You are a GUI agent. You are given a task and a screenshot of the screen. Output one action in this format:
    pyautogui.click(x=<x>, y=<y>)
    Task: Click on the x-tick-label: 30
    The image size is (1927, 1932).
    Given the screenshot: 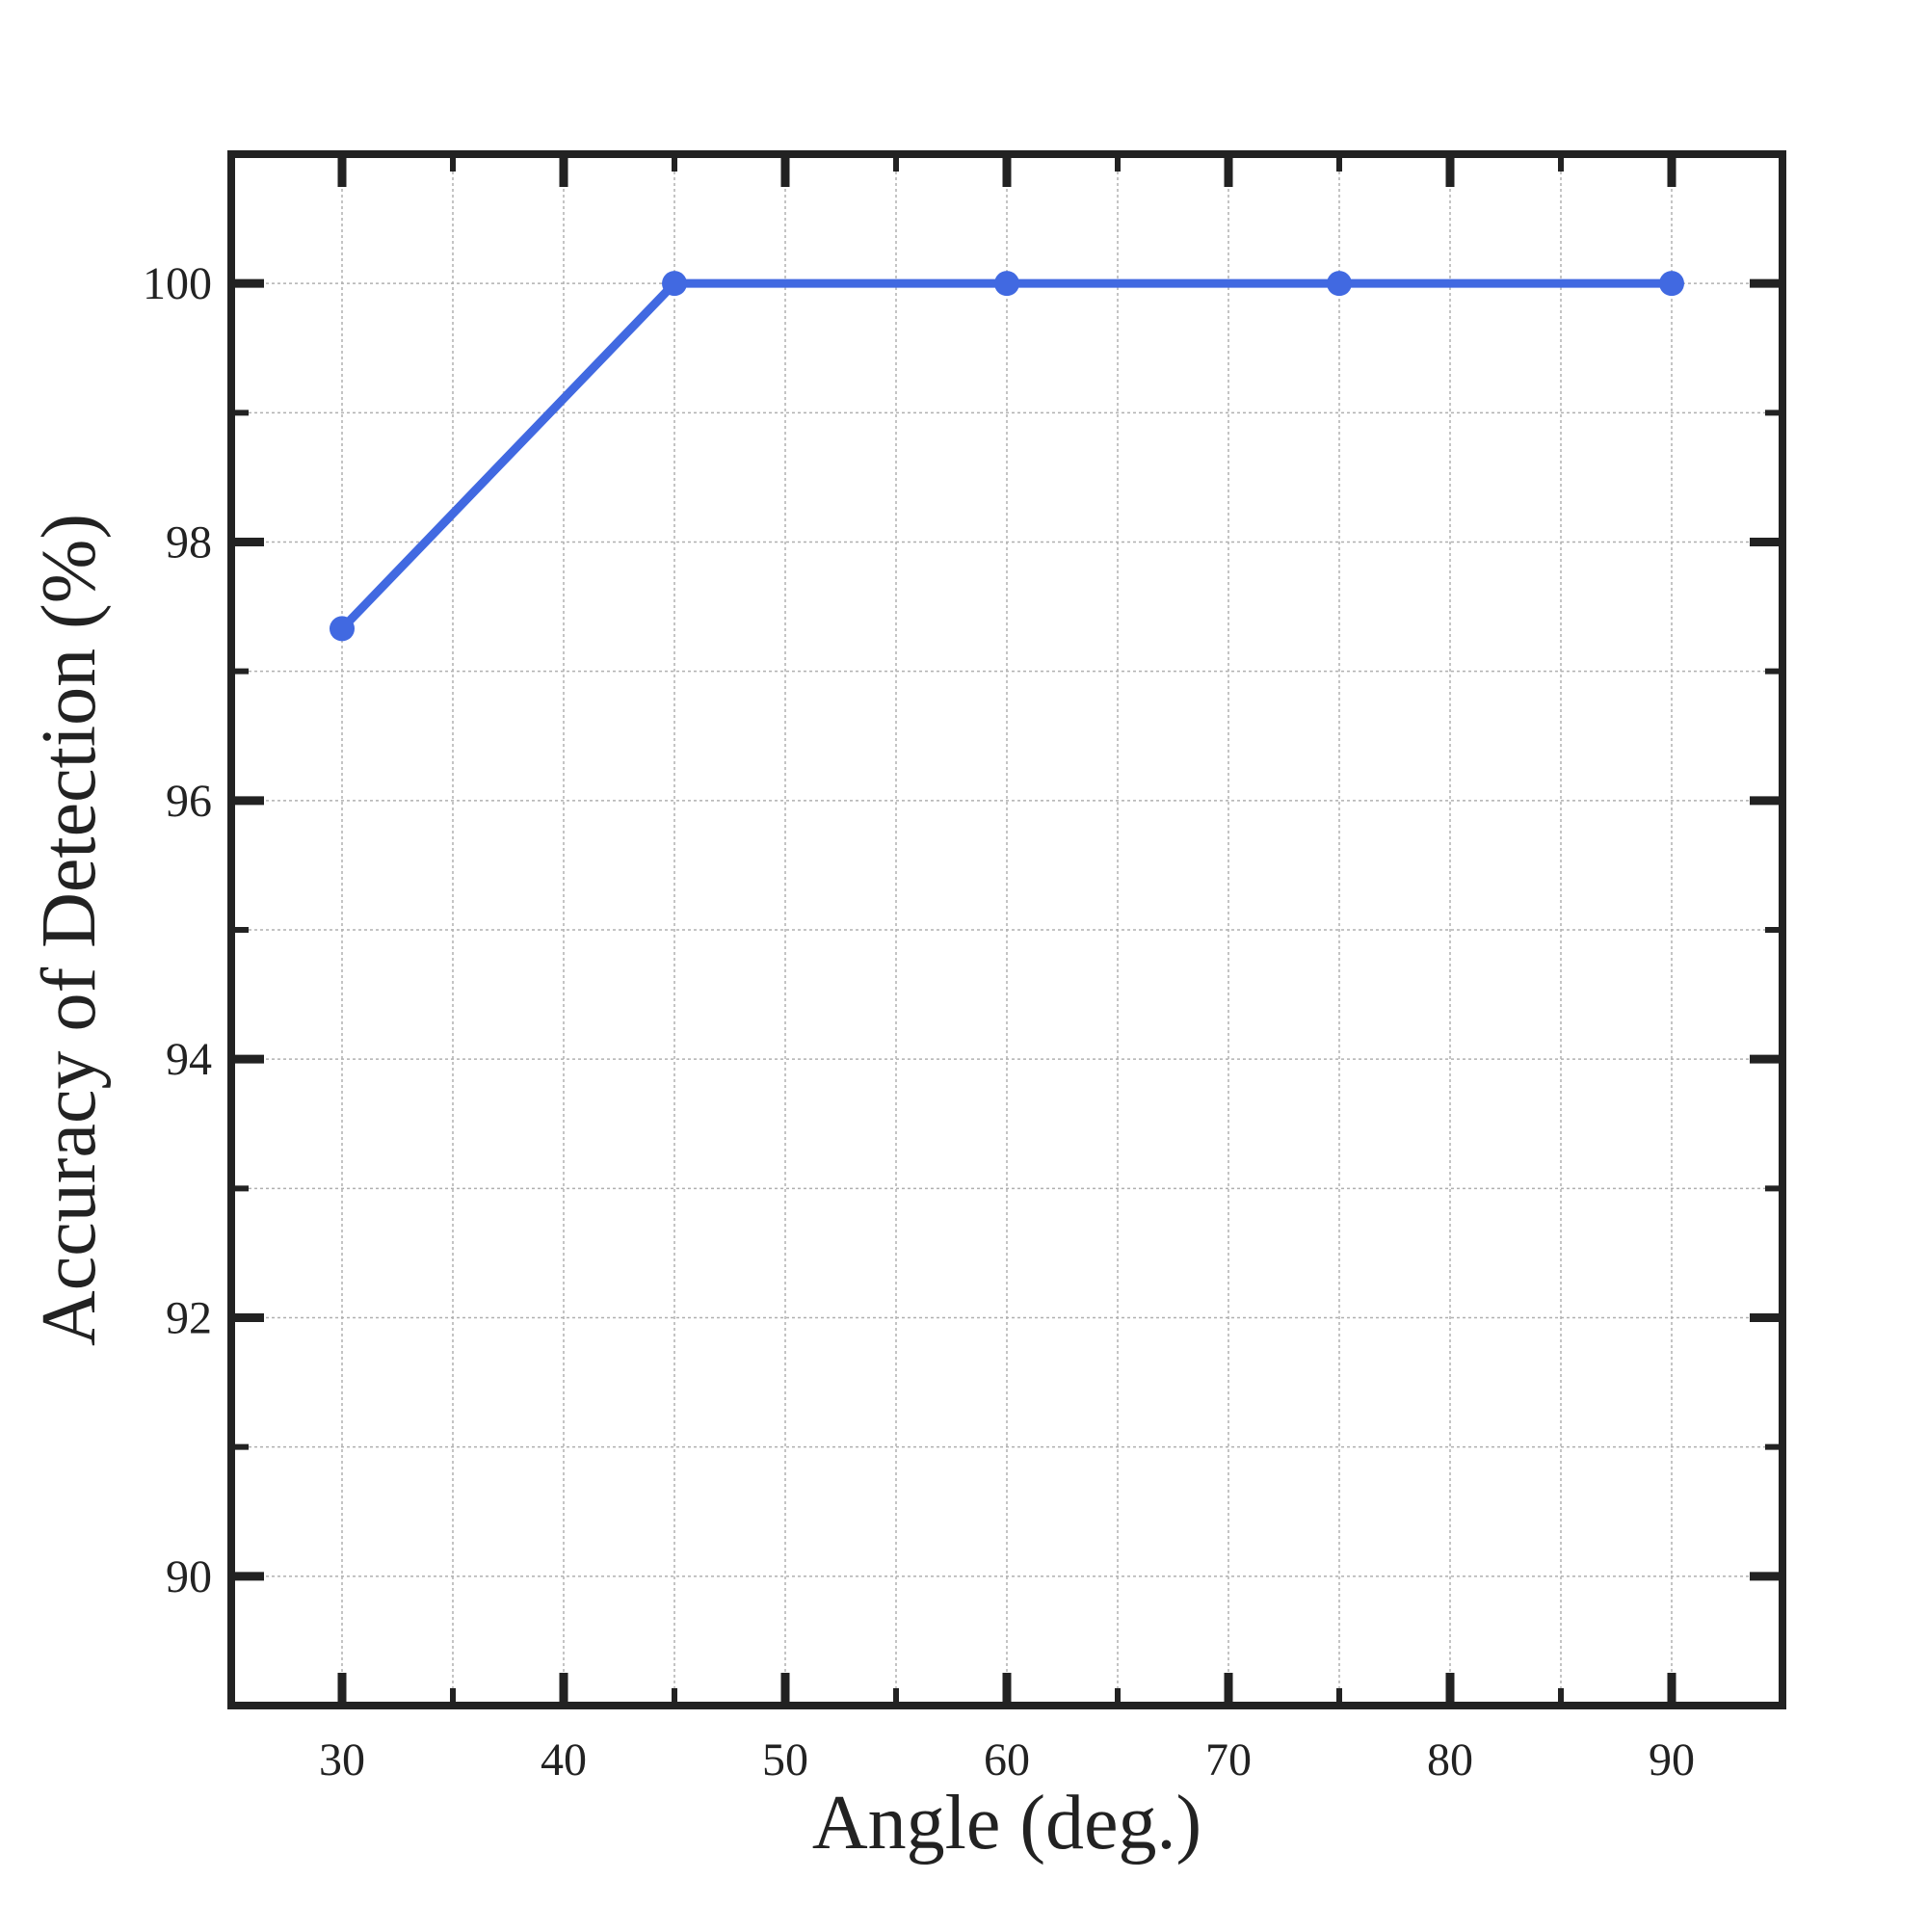 What is the action you would take?
    pyautogui.click(x=342, y=1760)
    